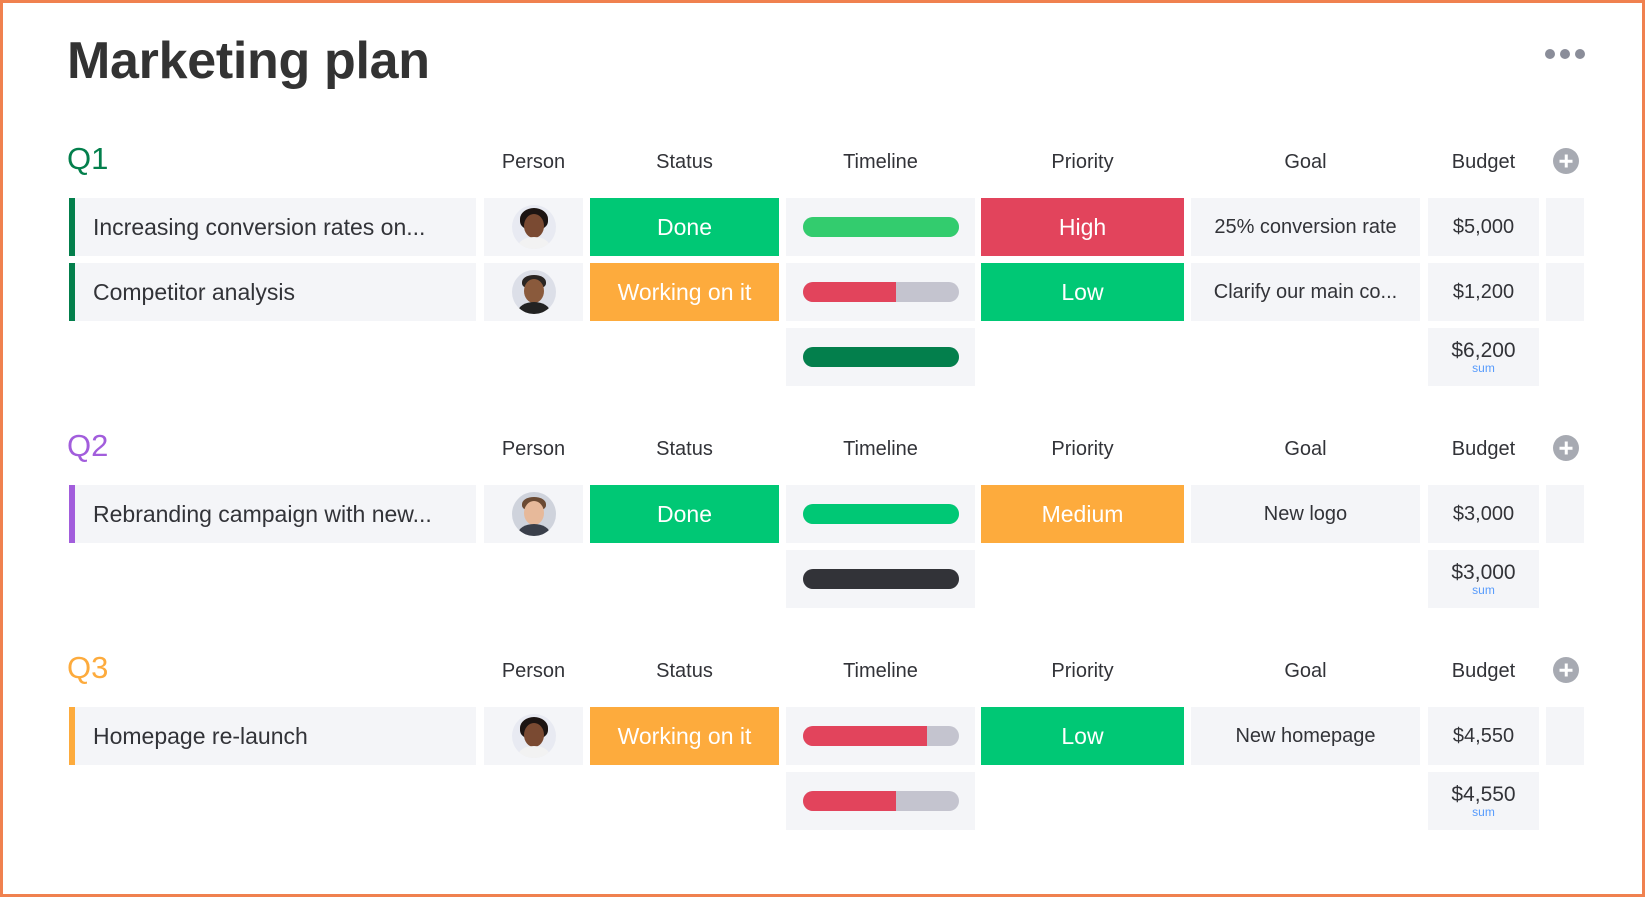 Image resolution: width=1645 pixels, height=897 pixels. I want to click on budget-cell: $5,000, so click(1483, 227).